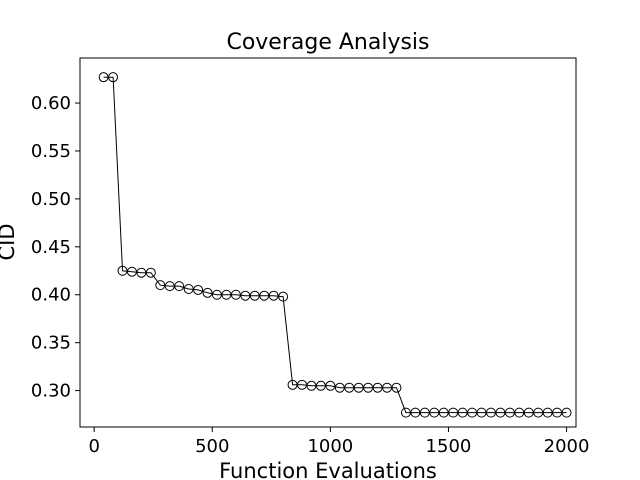  Describe the element at coordinates (328, 469) in the screenshot. I see `x-axis-title: Function Evaluations` at that location.